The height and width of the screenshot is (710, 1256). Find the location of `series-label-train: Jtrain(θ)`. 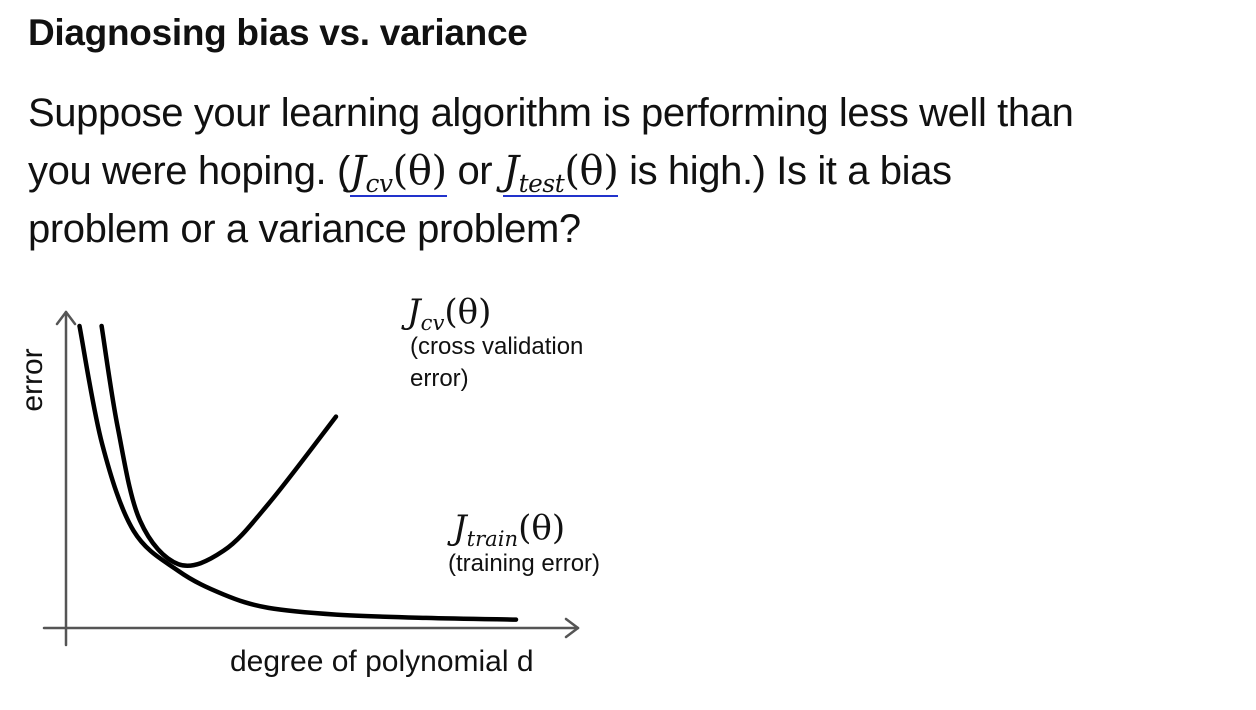

series-label-train: Jtrain(θ) is located at coordinates (509, 529).